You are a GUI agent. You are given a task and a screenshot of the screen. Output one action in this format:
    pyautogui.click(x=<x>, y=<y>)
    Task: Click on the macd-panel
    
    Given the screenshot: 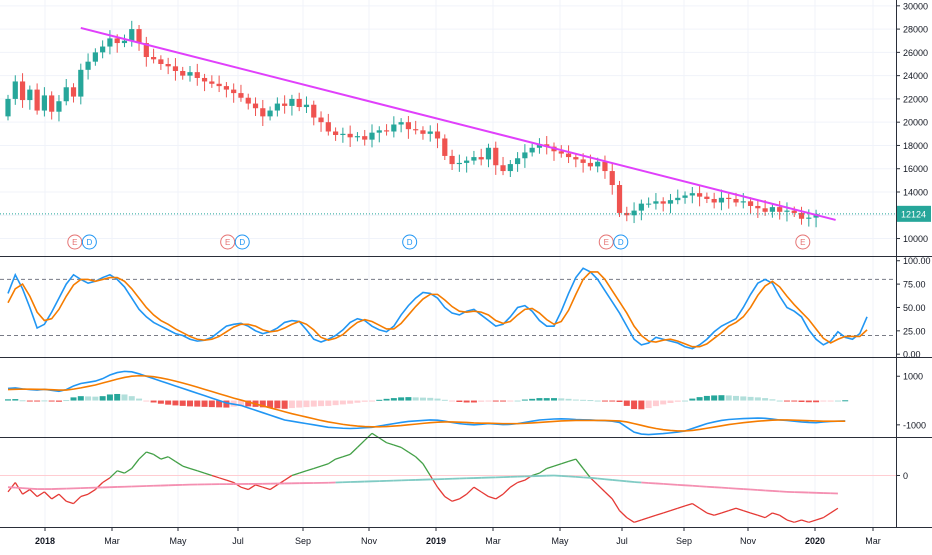 What is the action you would take?
    pyautogui.click(x=426, y=402)
    